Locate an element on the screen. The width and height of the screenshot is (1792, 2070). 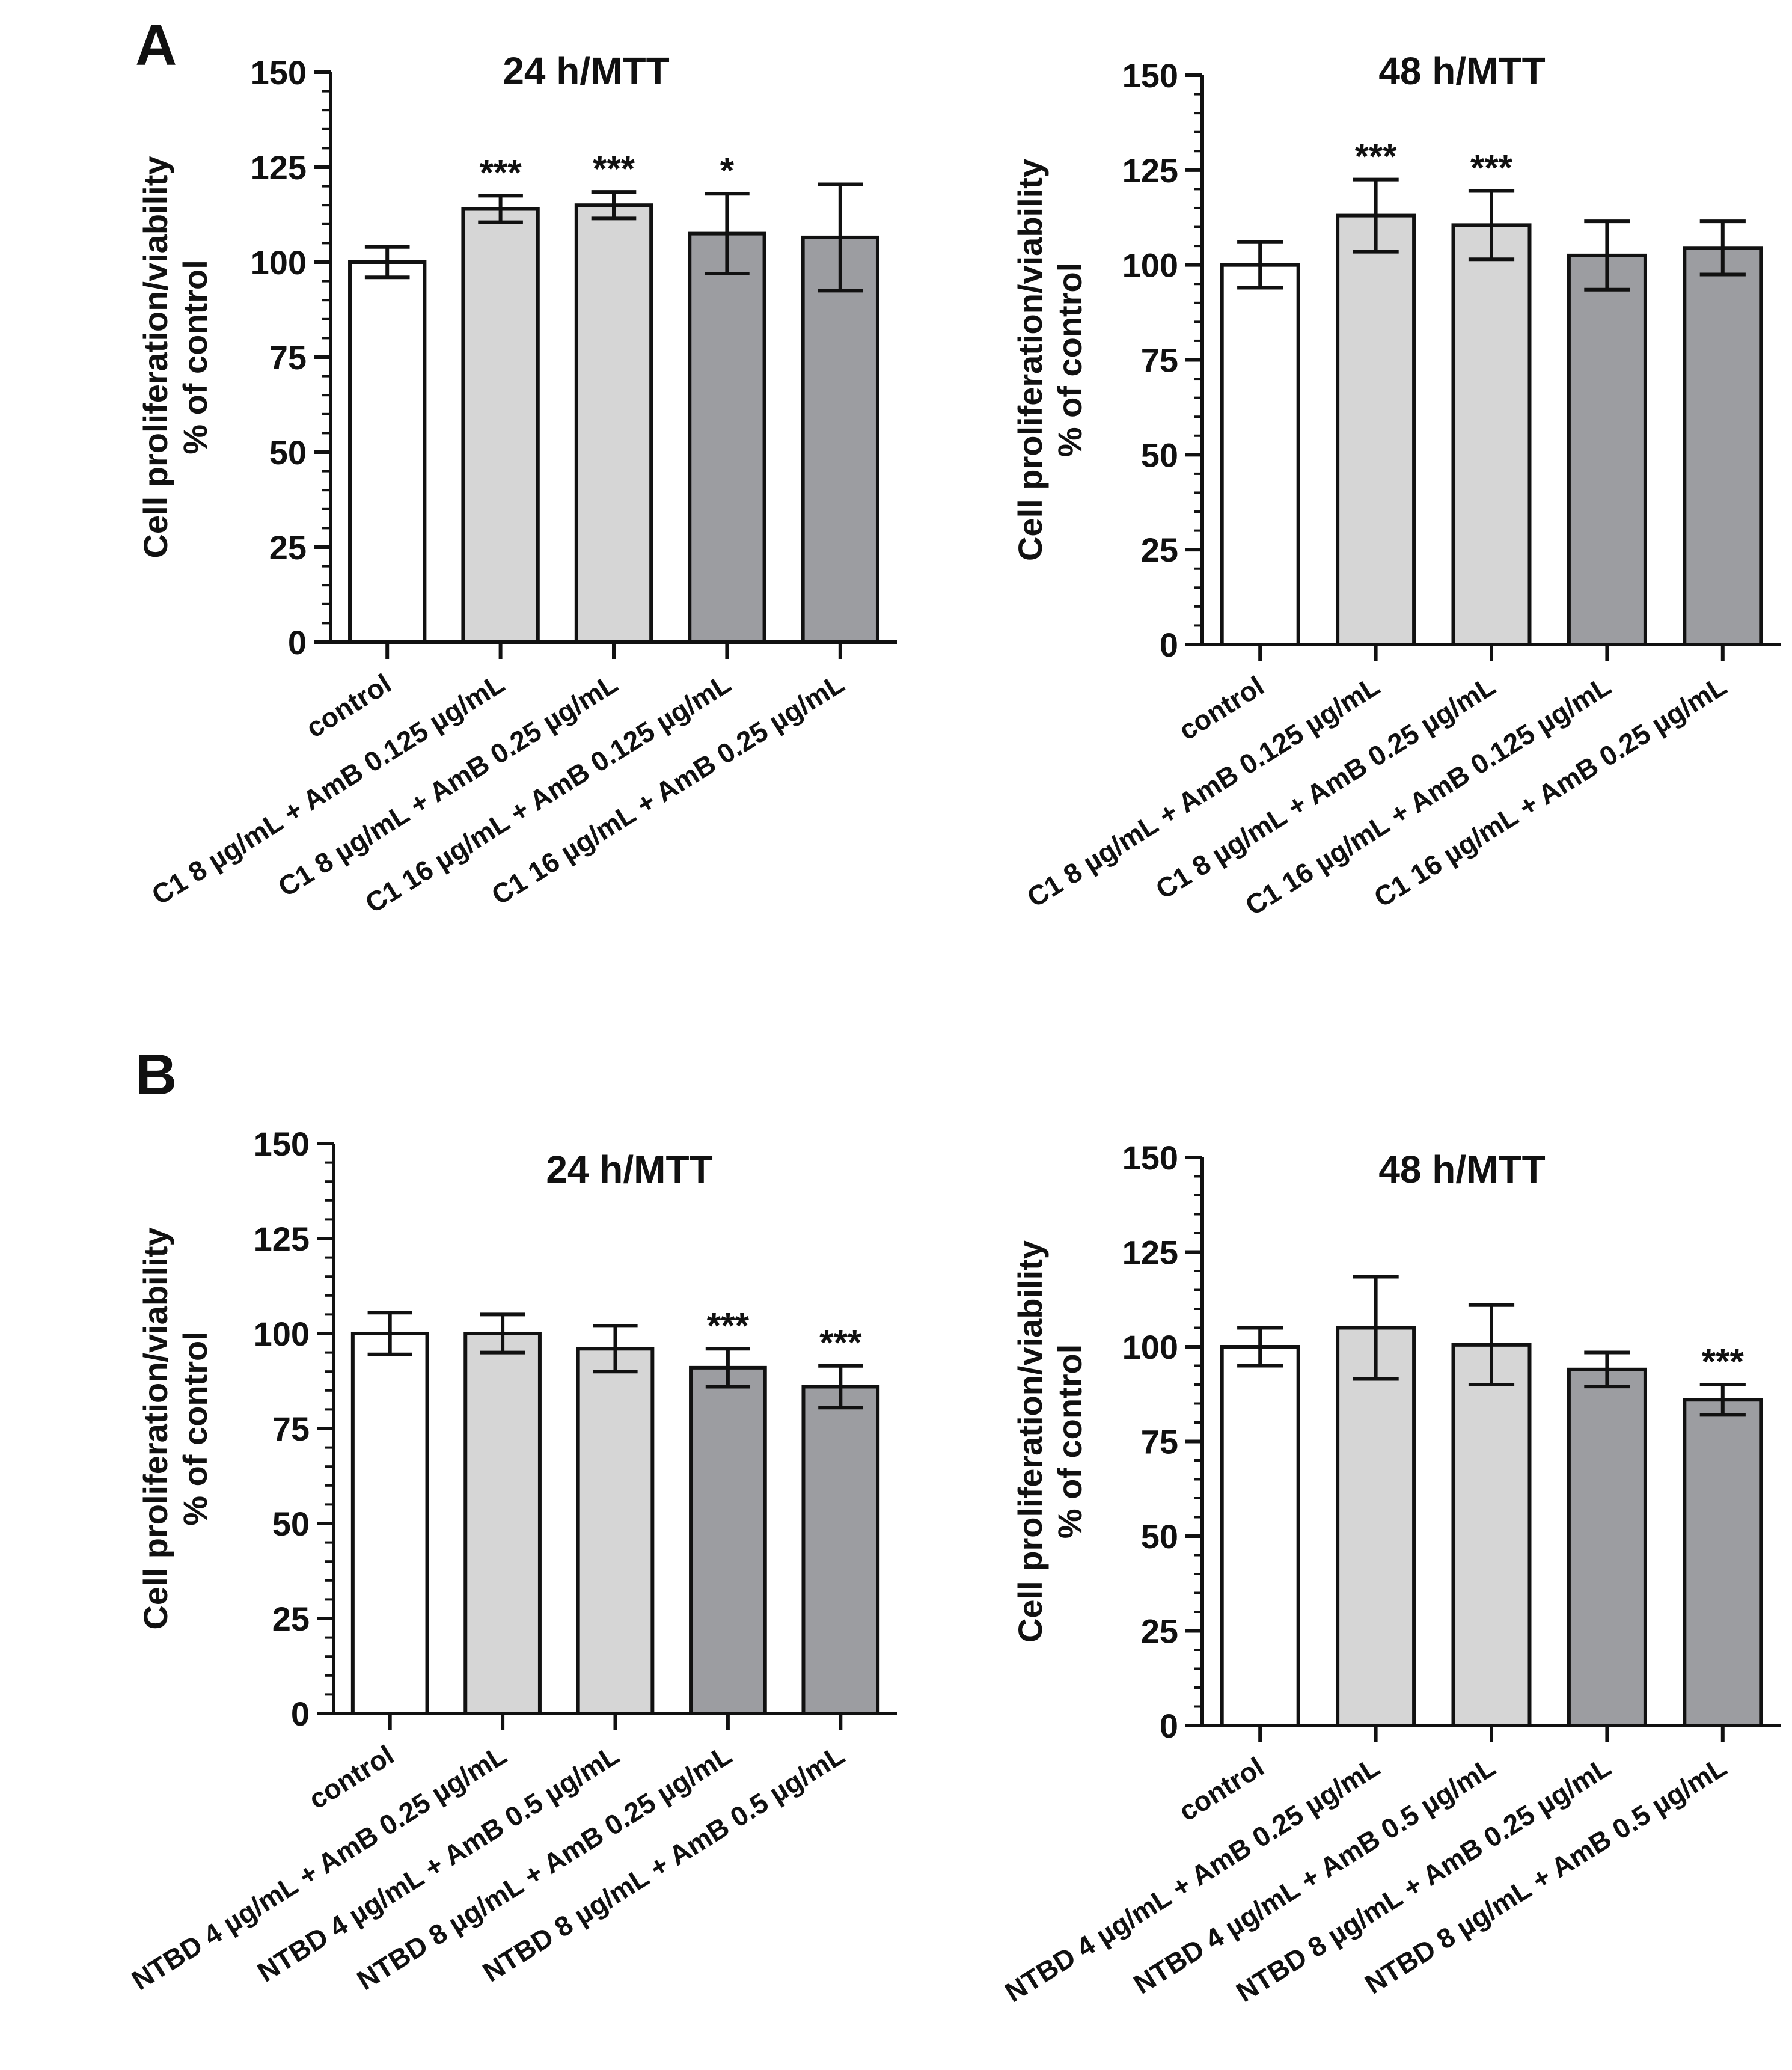
significance-marker: * is located at coordinates (727, 170).